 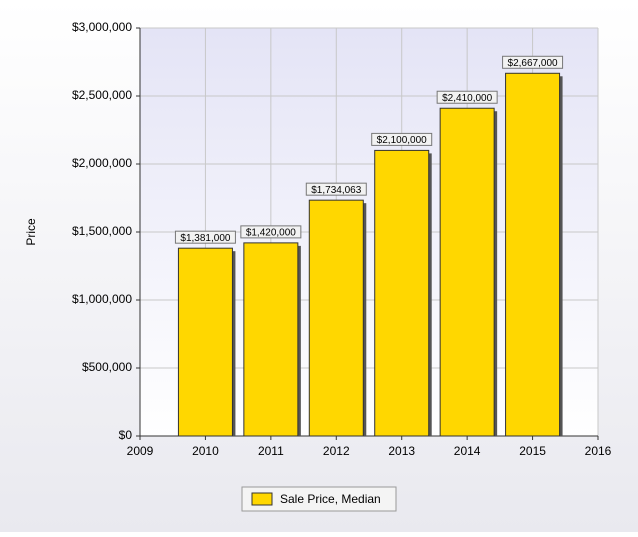 What do you see at coordinates (126, 435) in the screenshot?
I see `y-tick-label: $0` at bounding box center [126, 435].